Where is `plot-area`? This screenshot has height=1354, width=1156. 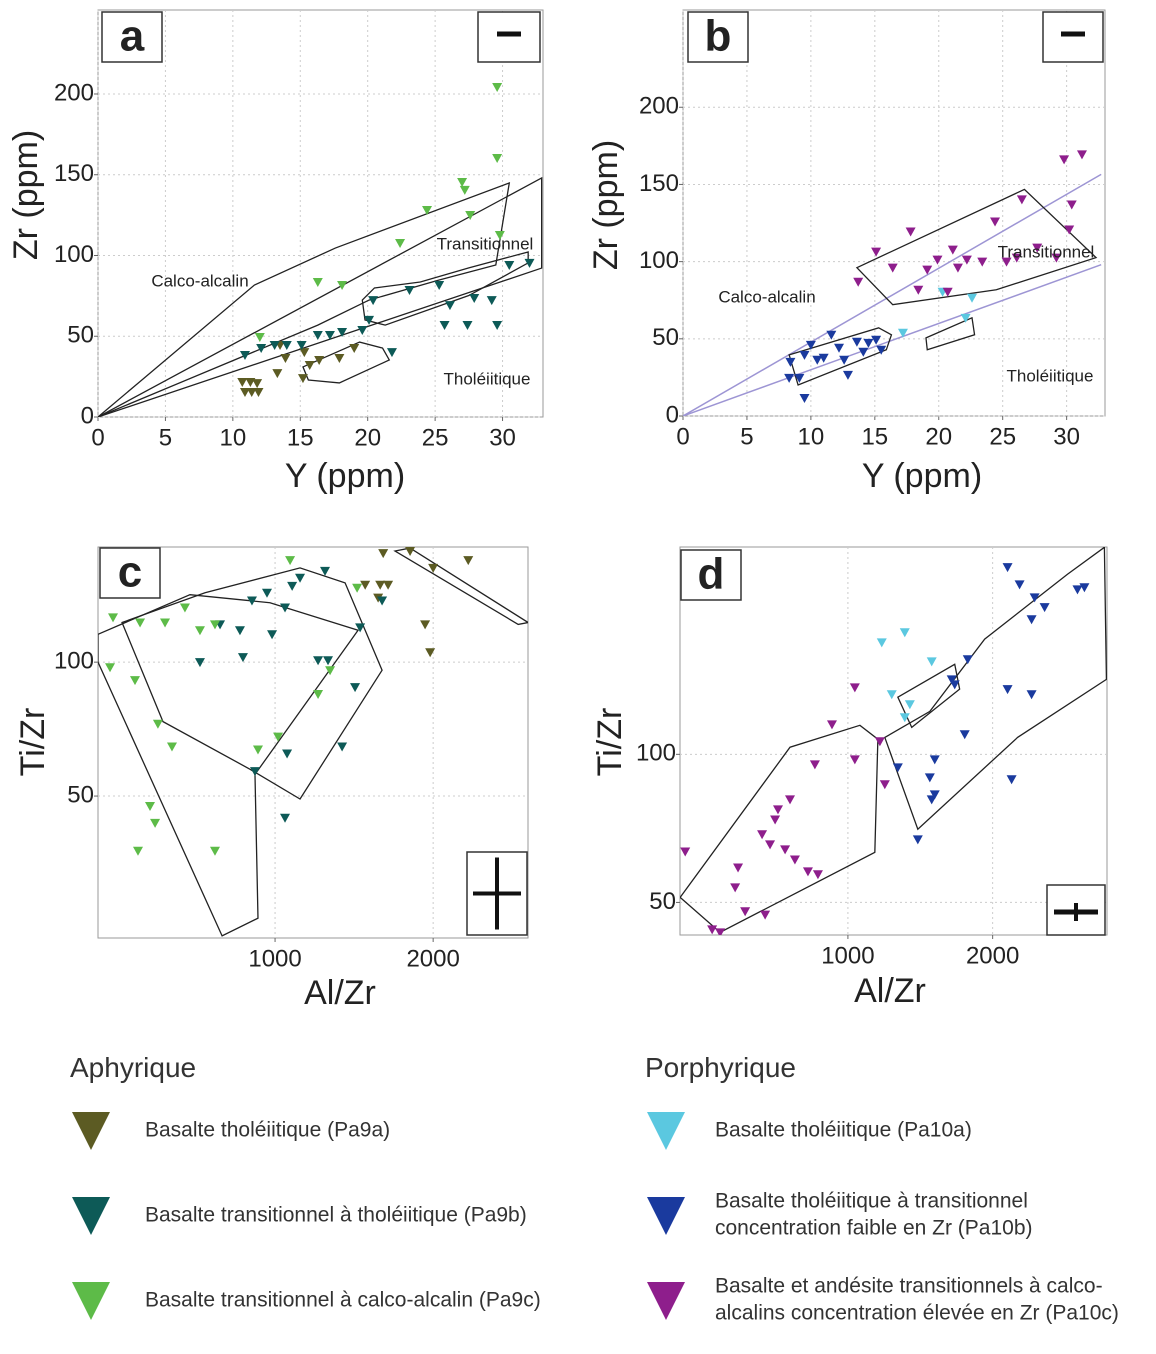 plot-area is located at coordinates (894, 213).